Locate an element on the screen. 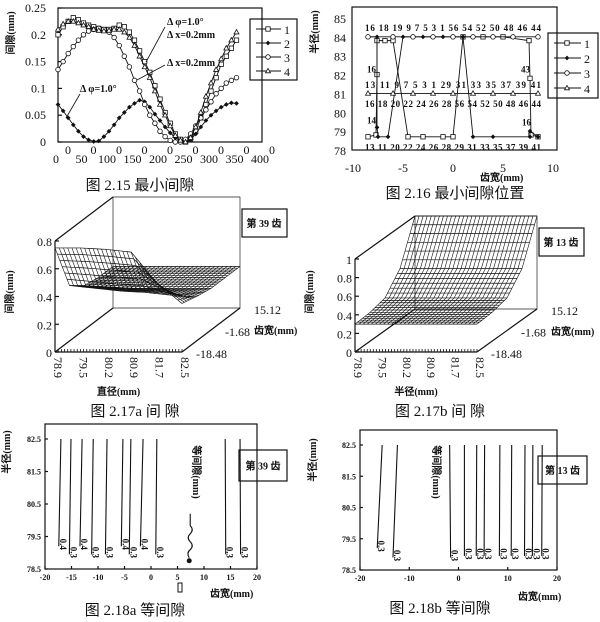  tooth-label-box: 第 39 齿 is located at coordinates (264, 223).